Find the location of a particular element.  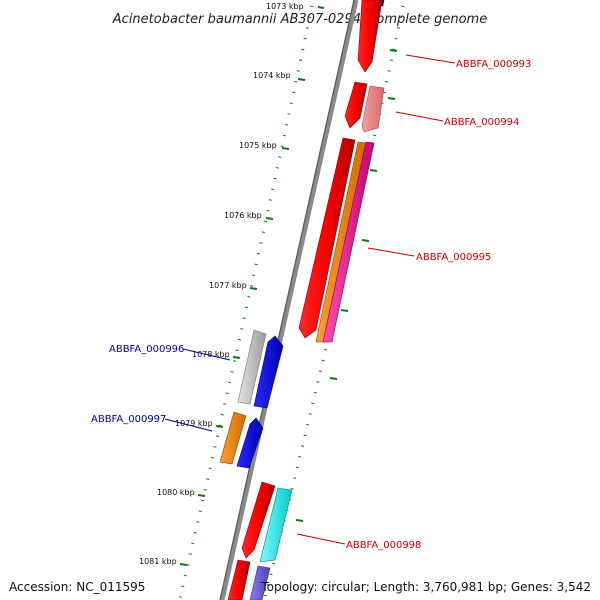

gene-label-abbfa-000995: ABBFA_000995 is located at coordinates (453, 257).